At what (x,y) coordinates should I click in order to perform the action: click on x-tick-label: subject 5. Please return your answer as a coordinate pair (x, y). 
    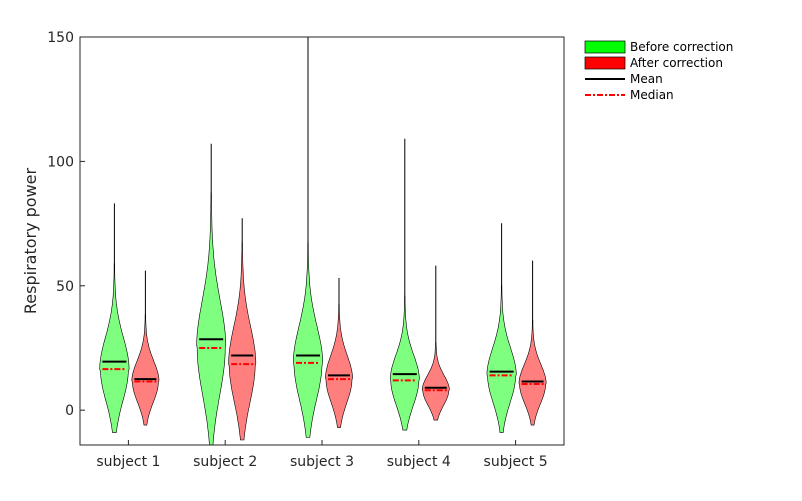
    Looking at the image, I should click on (516, 462).